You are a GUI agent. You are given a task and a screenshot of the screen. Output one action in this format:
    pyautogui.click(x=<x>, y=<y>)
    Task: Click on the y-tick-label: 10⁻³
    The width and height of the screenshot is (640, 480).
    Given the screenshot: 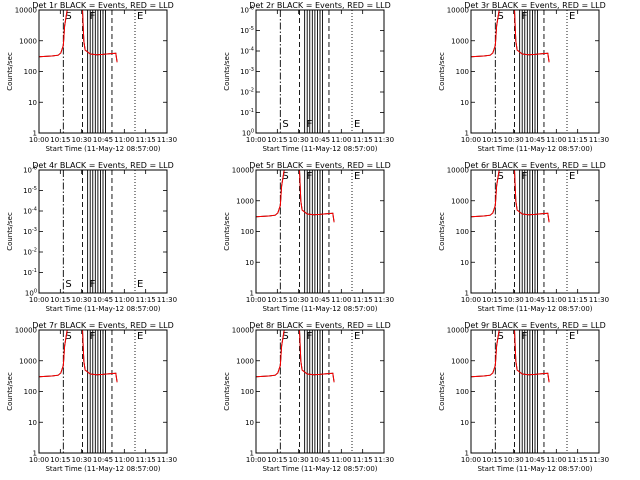 What is the action you would take?
    pyautogui.click(x=247, y=71)
    